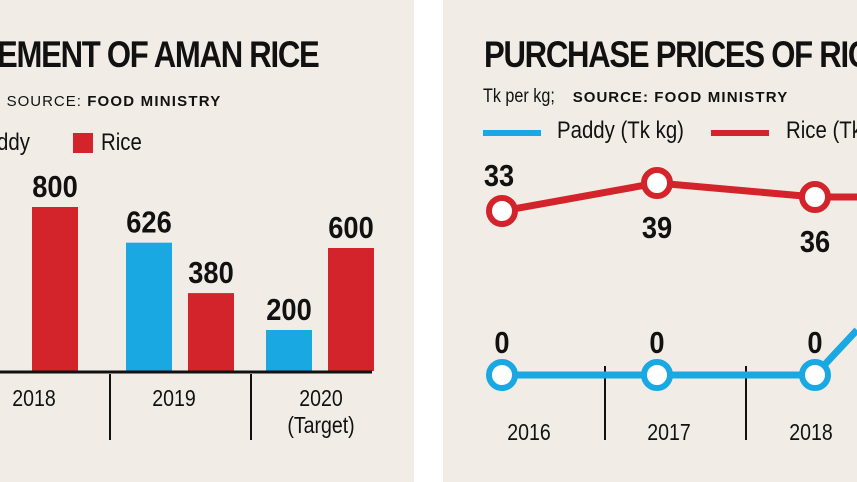 The height and width of the screenshot is (482, 857). Describe the element at coordinates (668, 433) in the screenshot. I see `line-tick-label-2017: 2017` at that location.